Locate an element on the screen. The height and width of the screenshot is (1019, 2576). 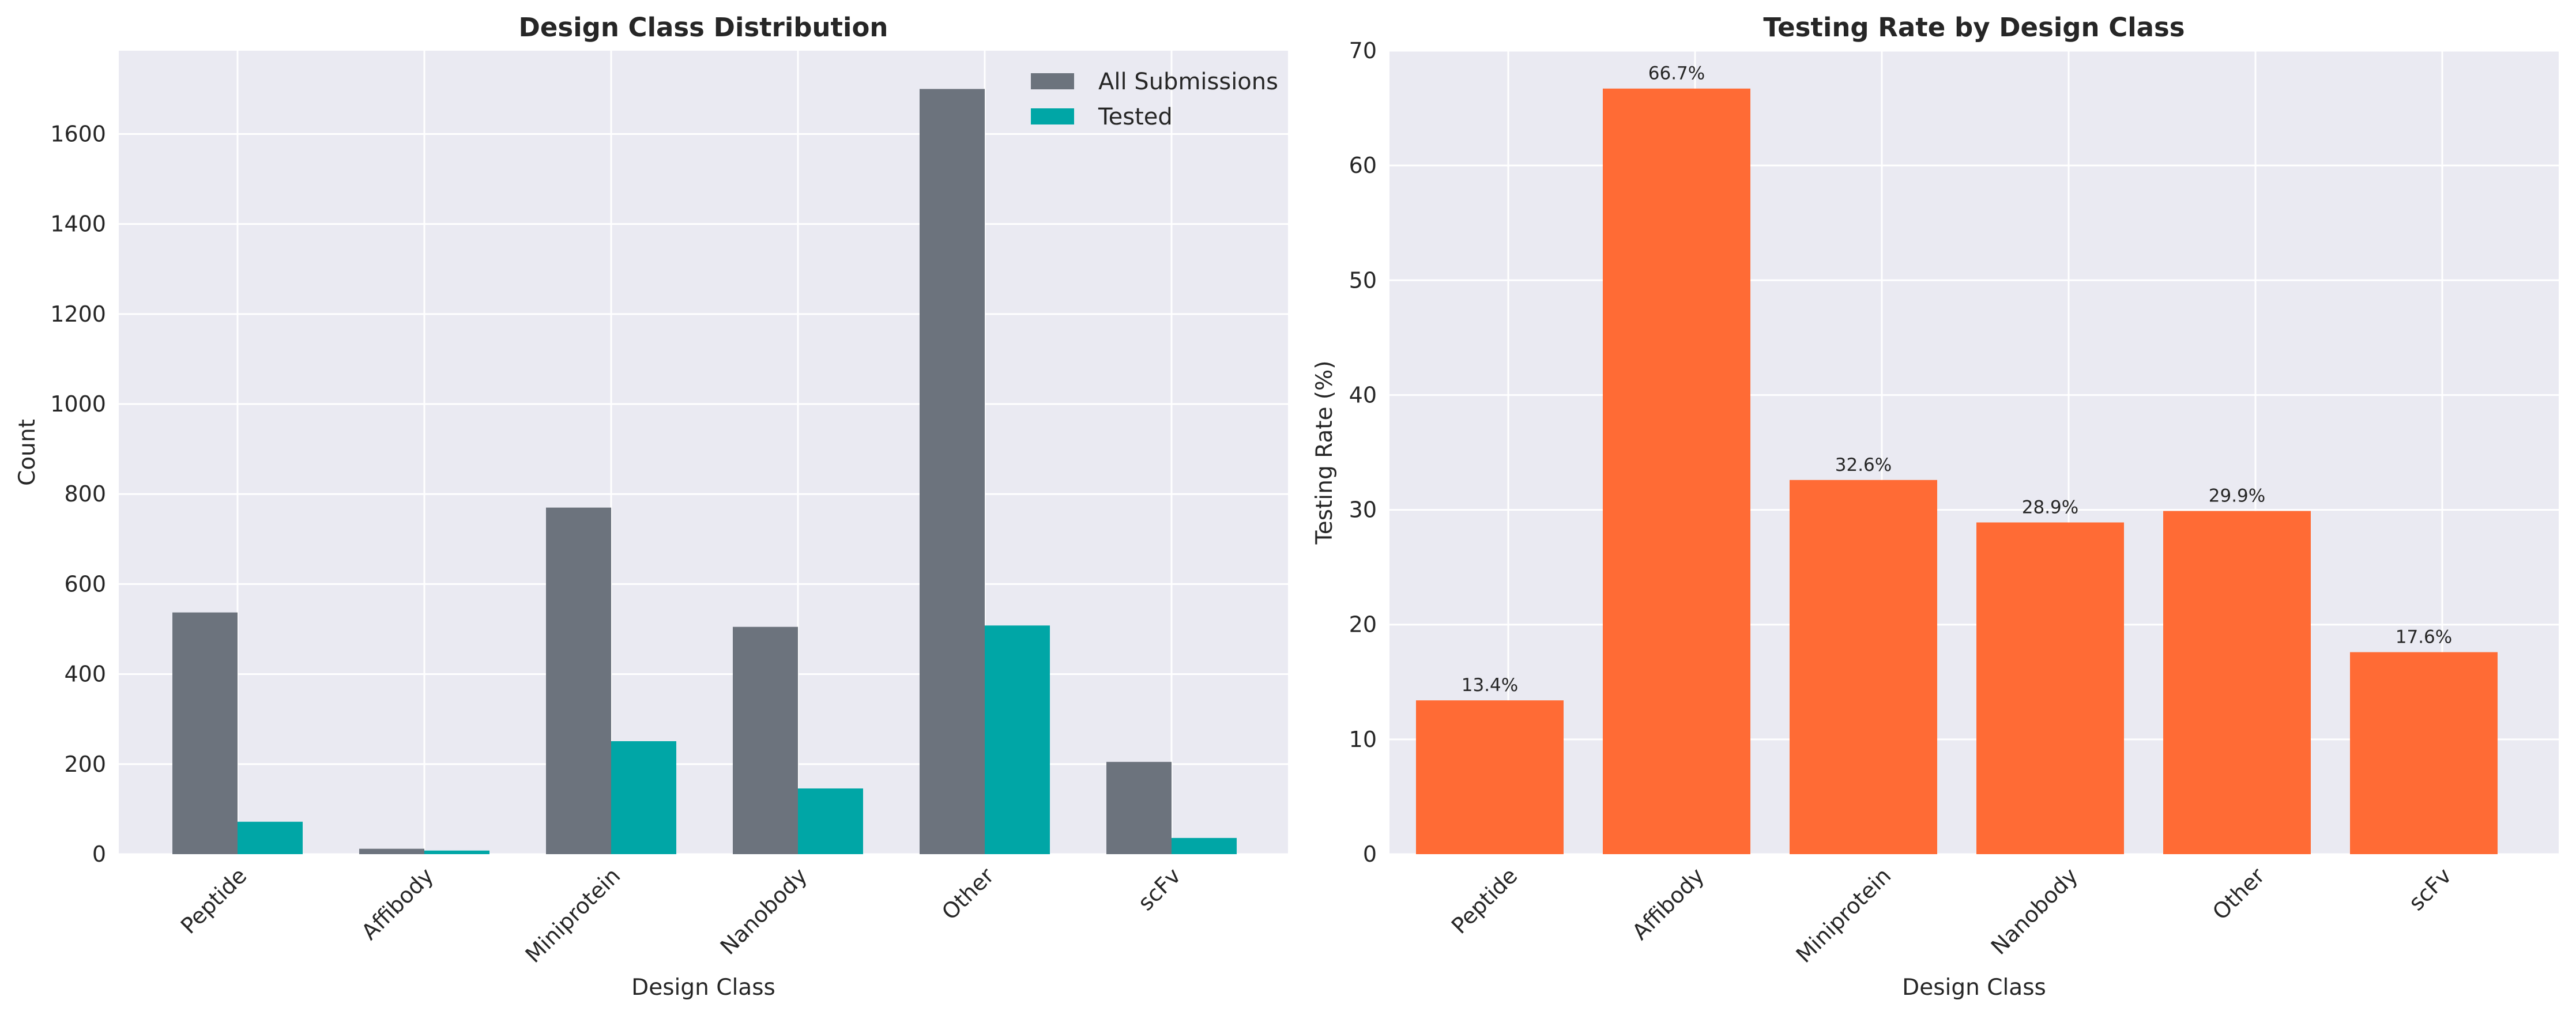
y-tick-labels: 0 200 400 600 800 1000 1200 1400 1600 is located at coordinates (78, 494).